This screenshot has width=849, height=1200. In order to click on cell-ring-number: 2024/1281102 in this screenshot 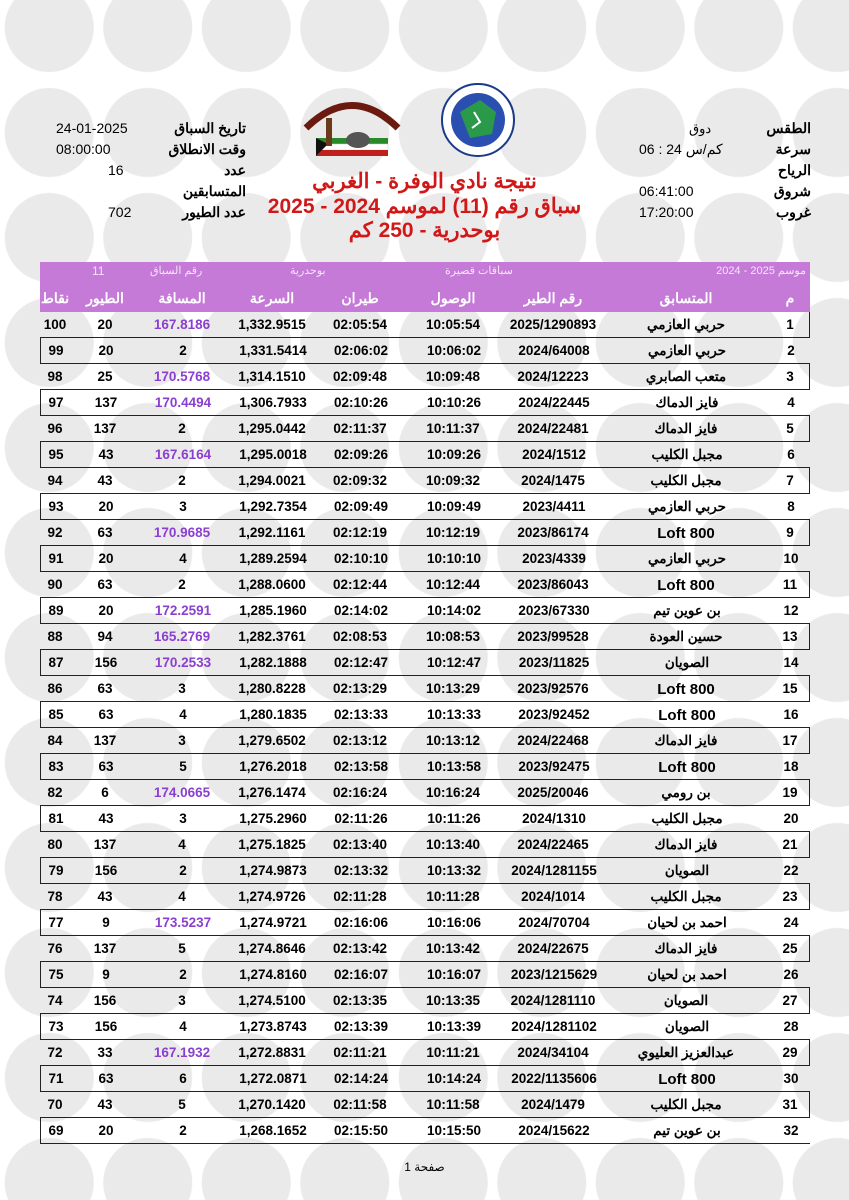, I will do `click(554, 1026)`.